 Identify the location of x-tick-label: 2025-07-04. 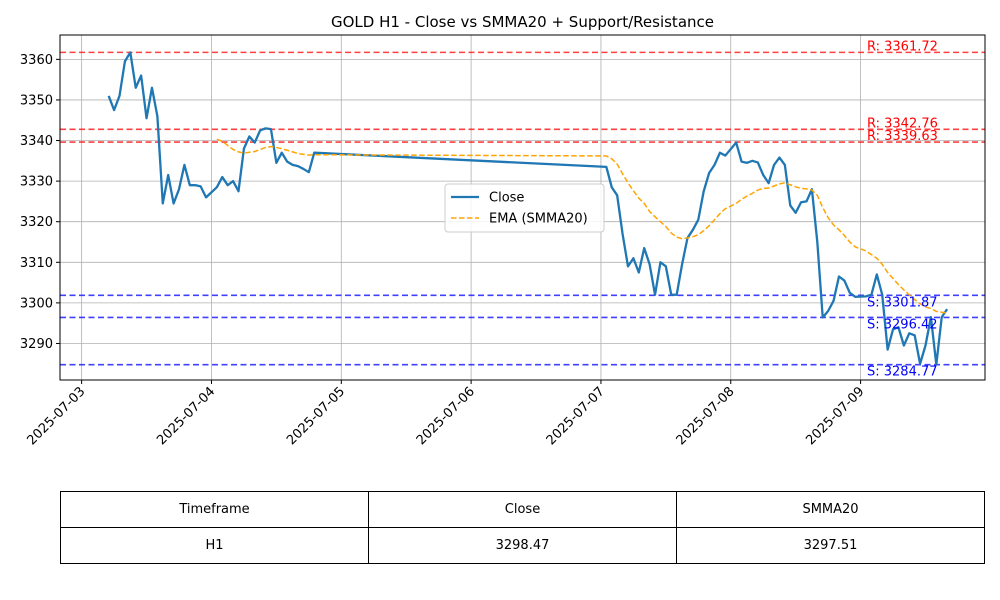
(186, 416).